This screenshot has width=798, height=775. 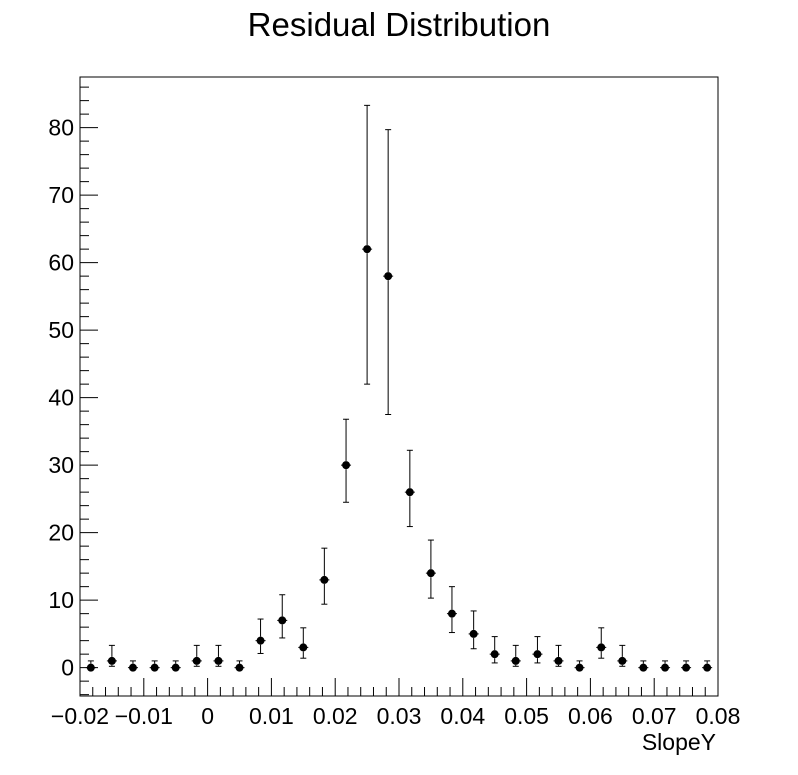 I want to click on x-tick-label: 0.05, so click(x=526, y=716).